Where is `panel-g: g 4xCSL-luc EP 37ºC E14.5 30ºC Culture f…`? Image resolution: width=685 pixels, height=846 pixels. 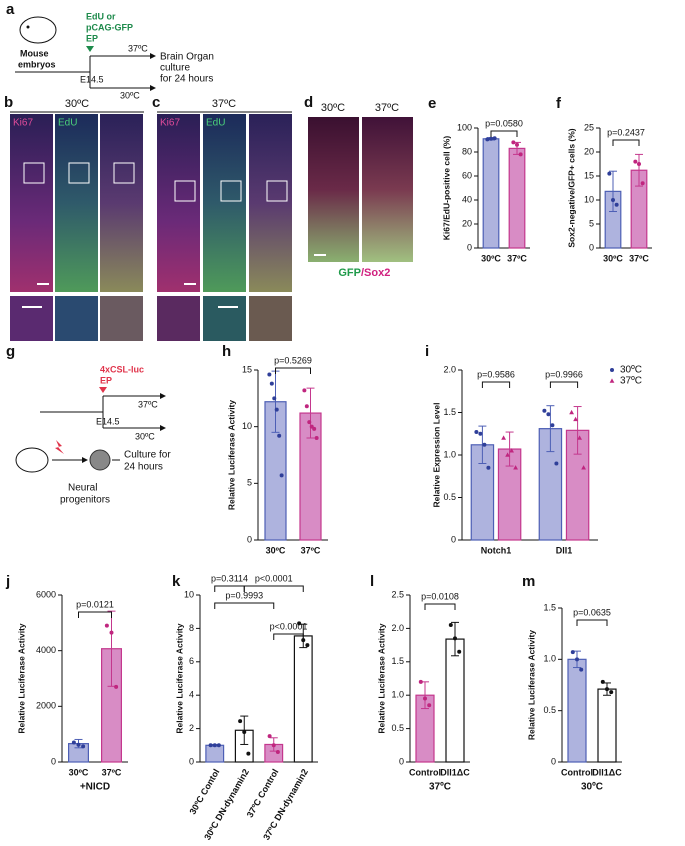 panel-g: g 4xCSL-luc EP 37ºC E14.5 30ºC Culture f… is located at coordinates (88, 424).